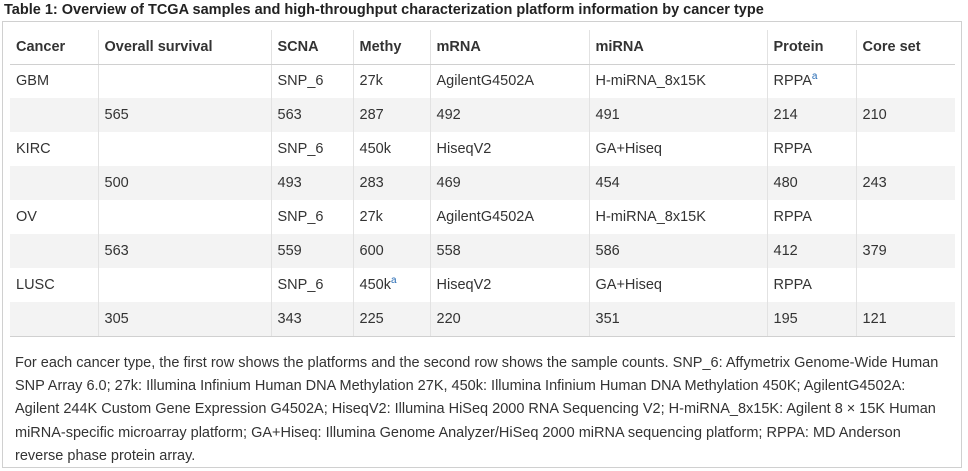 The image size is (968, 471). I want to click on table-row: 500 493 283 469 454 480 243, so click(482, 183).